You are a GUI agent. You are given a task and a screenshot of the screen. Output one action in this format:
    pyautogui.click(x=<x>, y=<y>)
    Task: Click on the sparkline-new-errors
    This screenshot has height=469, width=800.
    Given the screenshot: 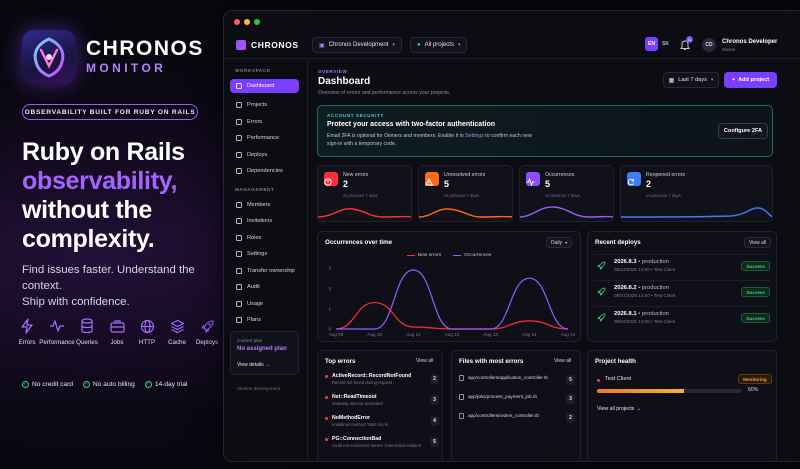 What is the action you would take?
    pyautogui.click(x=364, y=213)
    